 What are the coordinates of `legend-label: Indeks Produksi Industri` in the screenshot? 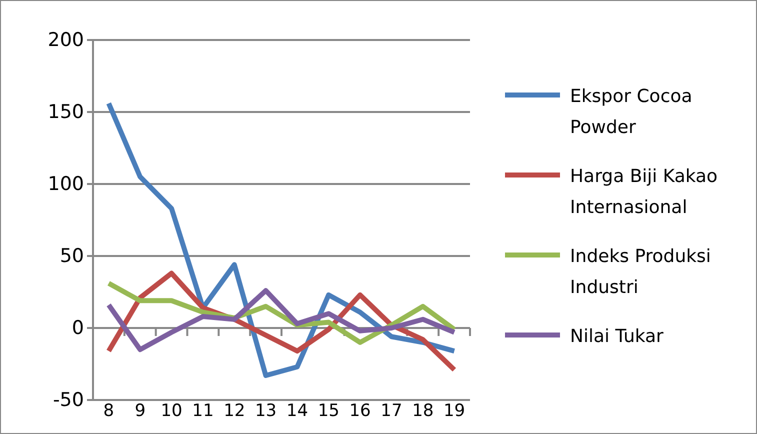 It's located at (640, 272).